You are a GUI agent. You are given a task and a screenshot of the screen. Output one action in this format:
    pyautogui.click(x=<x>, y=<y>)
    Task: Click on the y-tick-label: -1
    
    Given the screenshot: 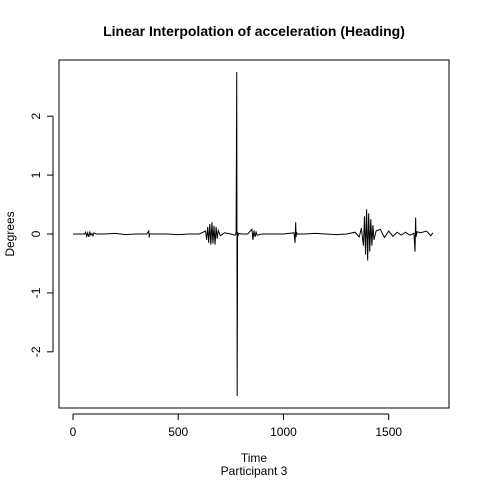 What is the action you would take?
    pyautogui.click(x=36, y=292)
    